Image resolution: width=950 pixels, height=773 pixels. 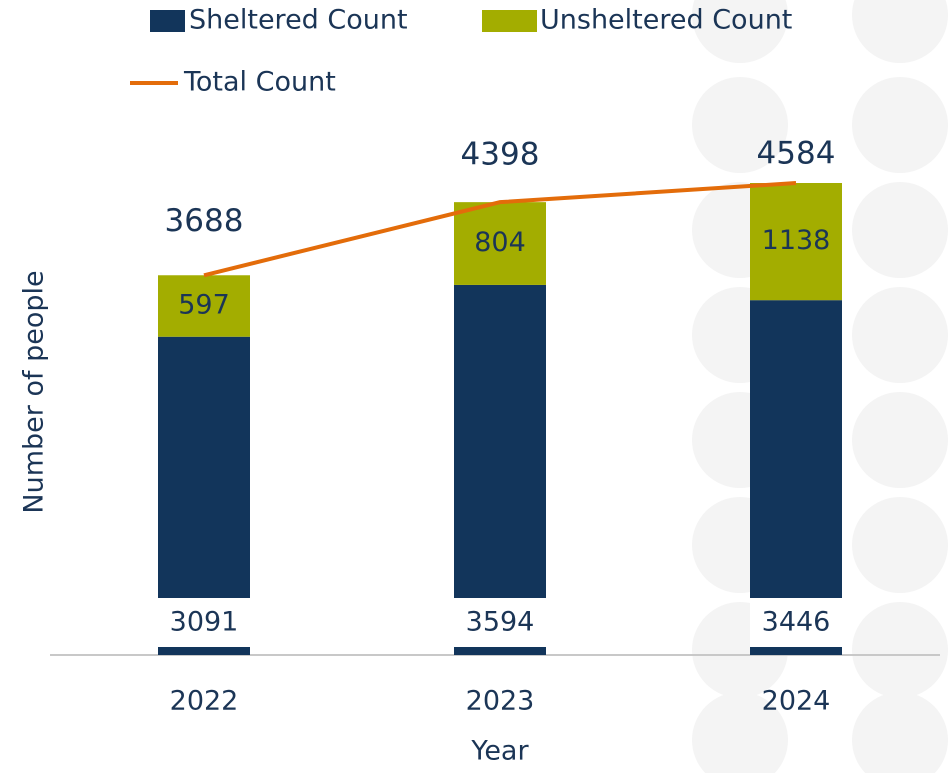 I want to click on x-axis-label: Year, so click(x=499, y=751).